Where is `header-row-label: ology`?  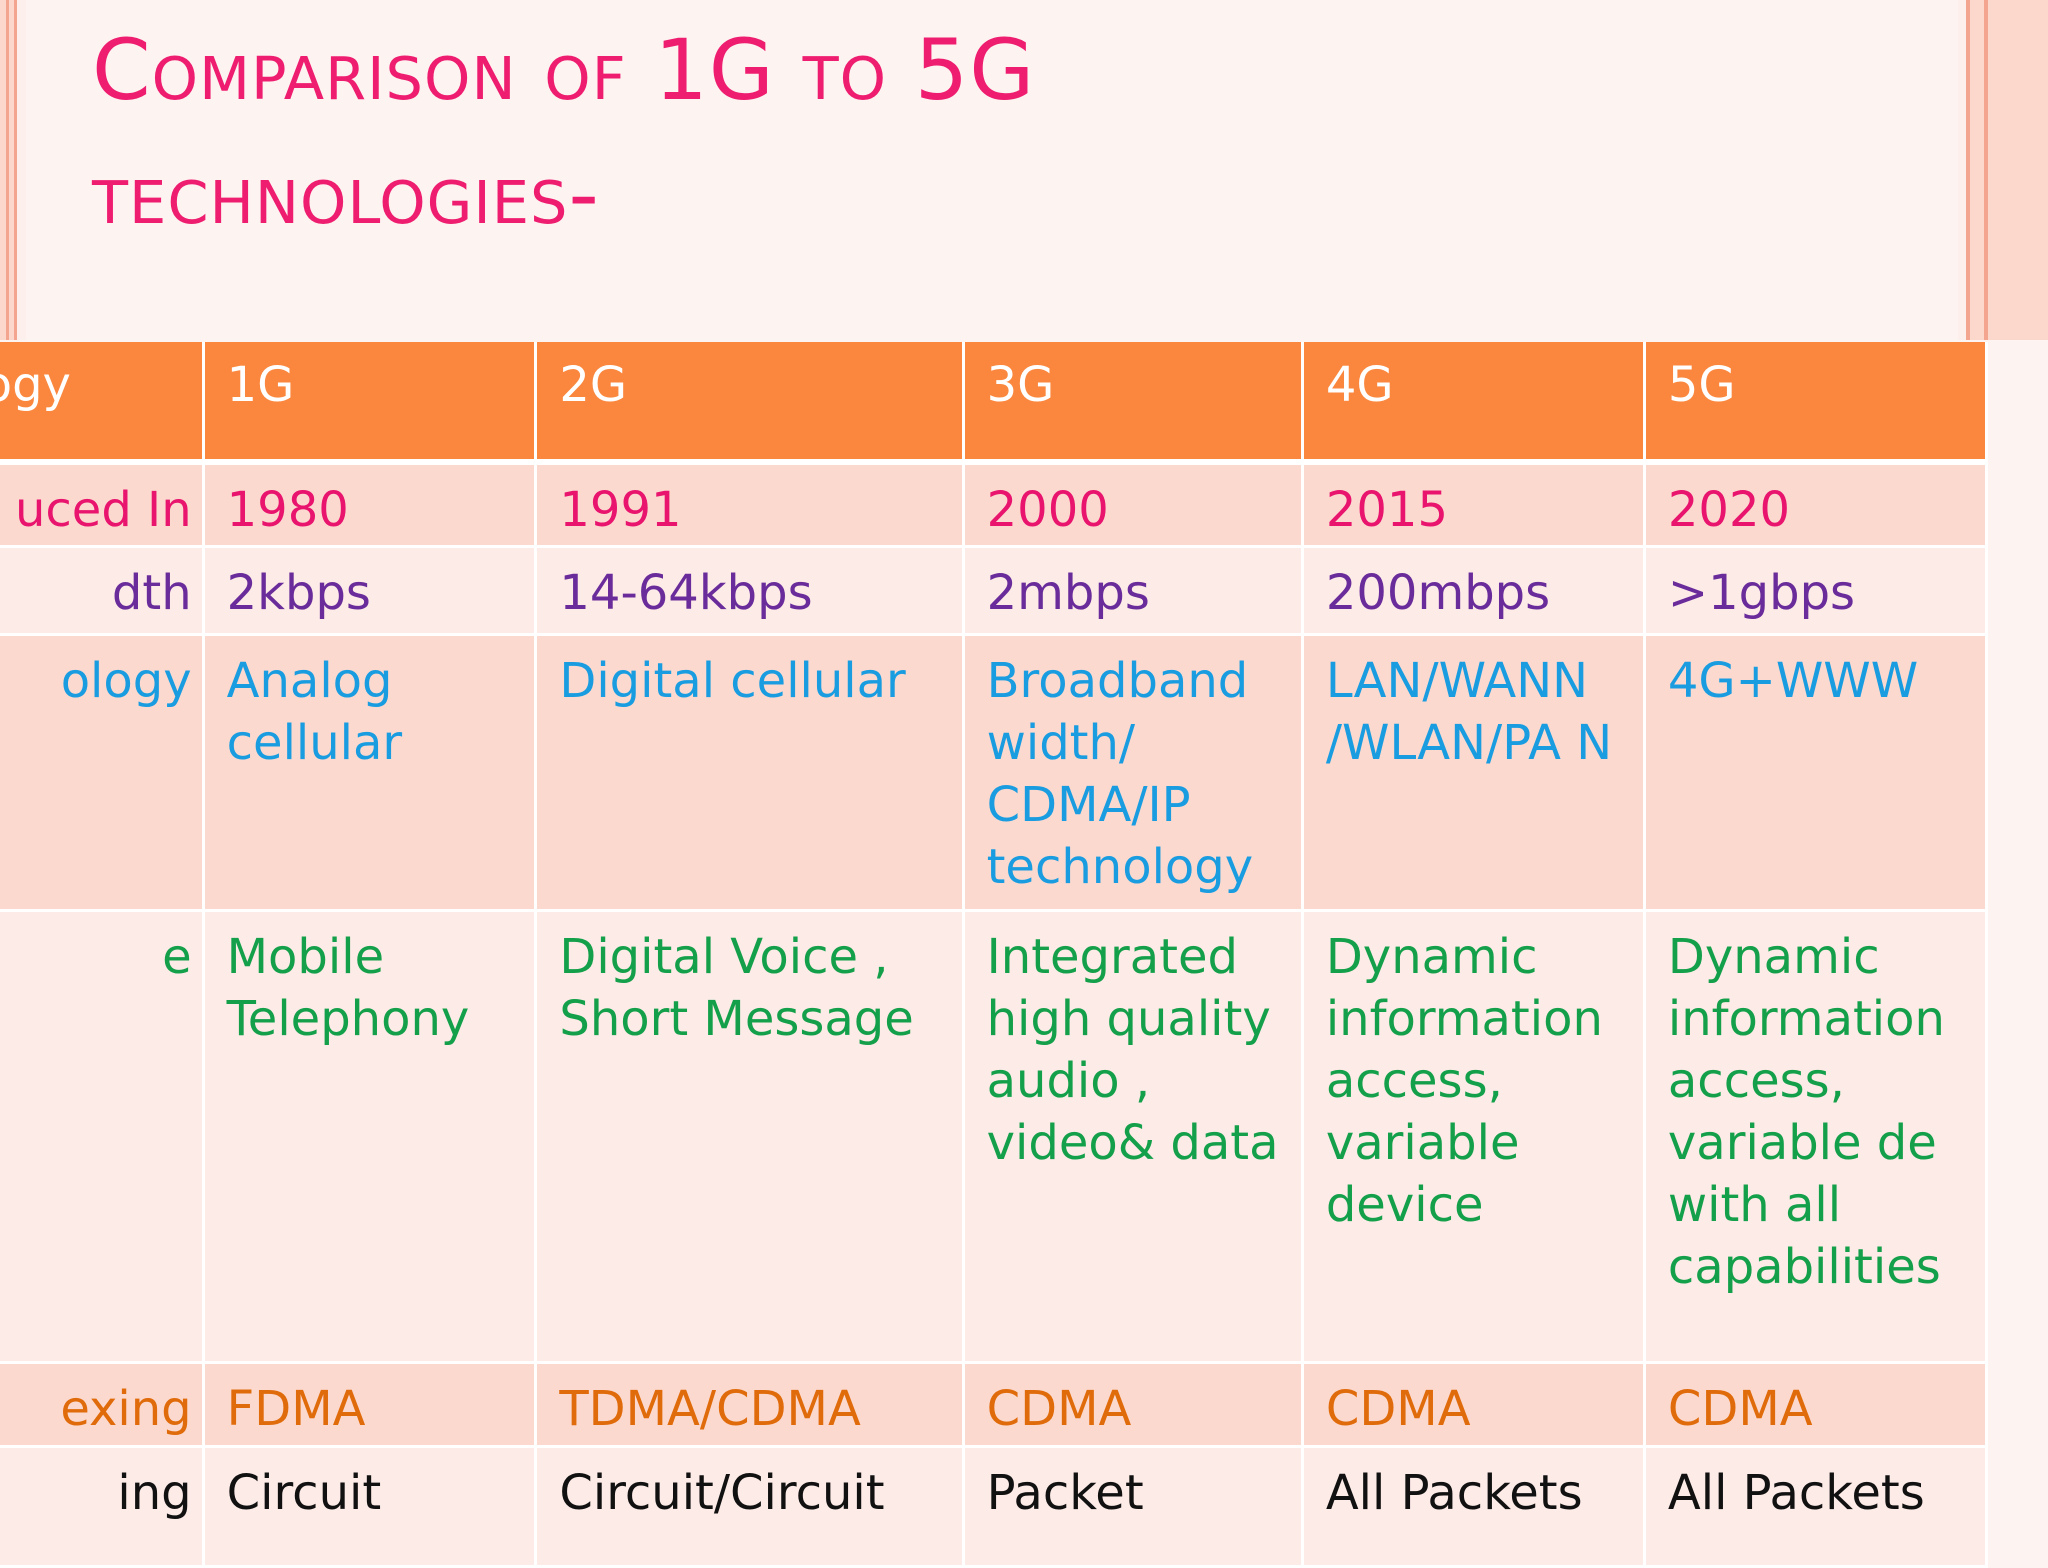
header-row-label: ology is located at coordinates (102, 403).